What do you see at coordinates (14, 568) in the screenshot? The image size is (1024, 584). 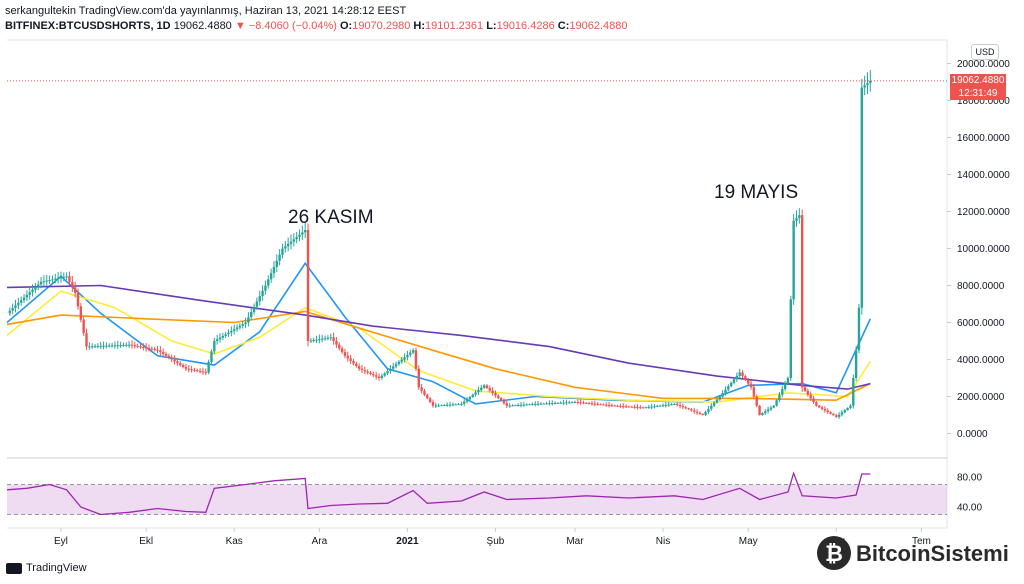 I see `tradingview-icon` at bounding box center [14, 568].